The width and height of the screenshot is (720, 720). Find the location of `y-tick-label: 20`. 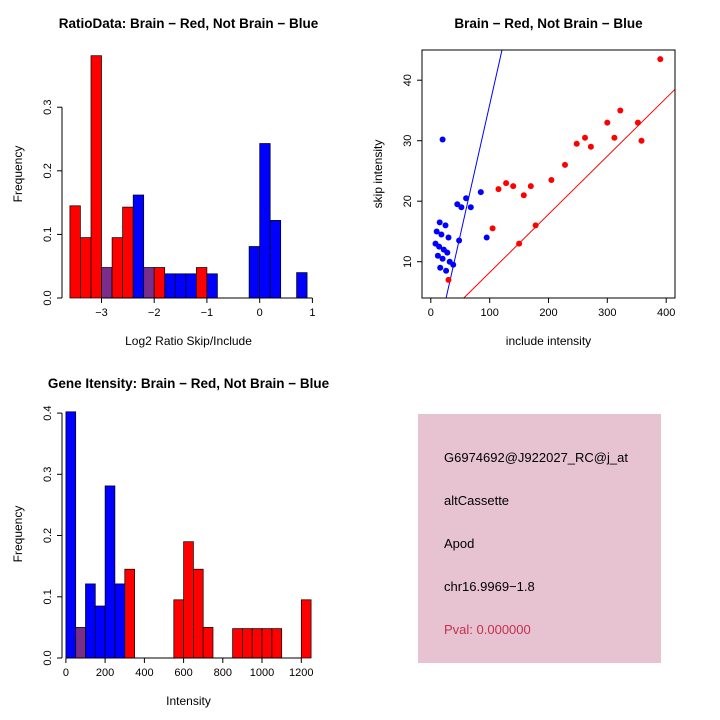

y-tick-label: 20 is located at coordinates (408, 201).